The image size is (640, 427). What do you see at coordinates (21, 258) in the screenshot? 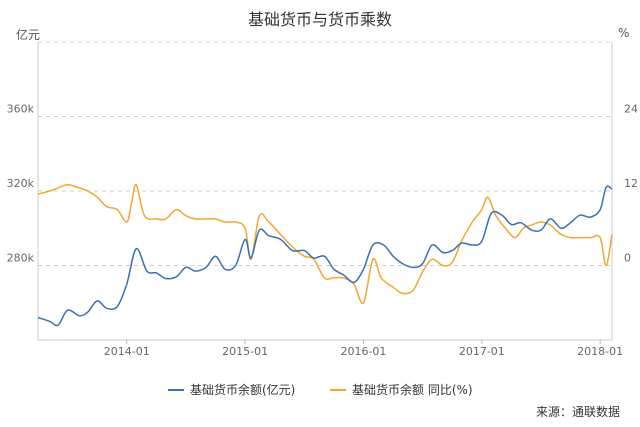
I see `y-left-tick-label: 280k` at bounding box center [21, 258].